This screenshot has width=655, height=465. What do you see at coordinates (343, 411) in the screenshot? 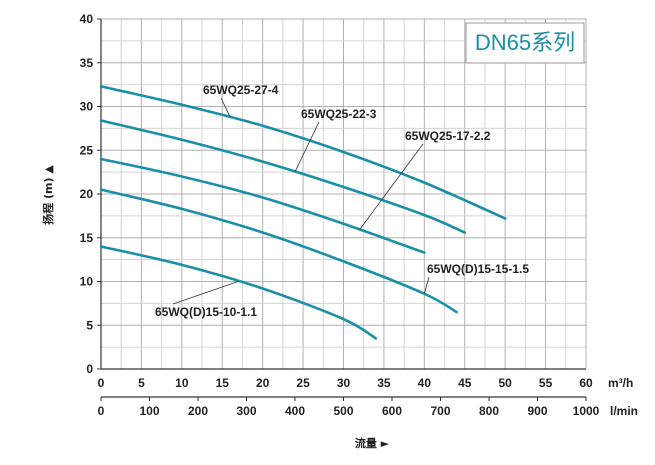
I see `x2-tick-label: 500` at bounding box center [343, 411].